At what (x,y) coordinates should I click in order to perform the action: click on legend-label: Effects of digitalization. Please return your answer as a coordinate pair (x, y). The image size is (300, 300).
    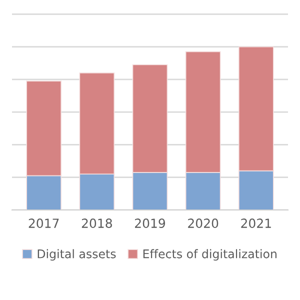
    Looking at the image, I should click on (209, 255).